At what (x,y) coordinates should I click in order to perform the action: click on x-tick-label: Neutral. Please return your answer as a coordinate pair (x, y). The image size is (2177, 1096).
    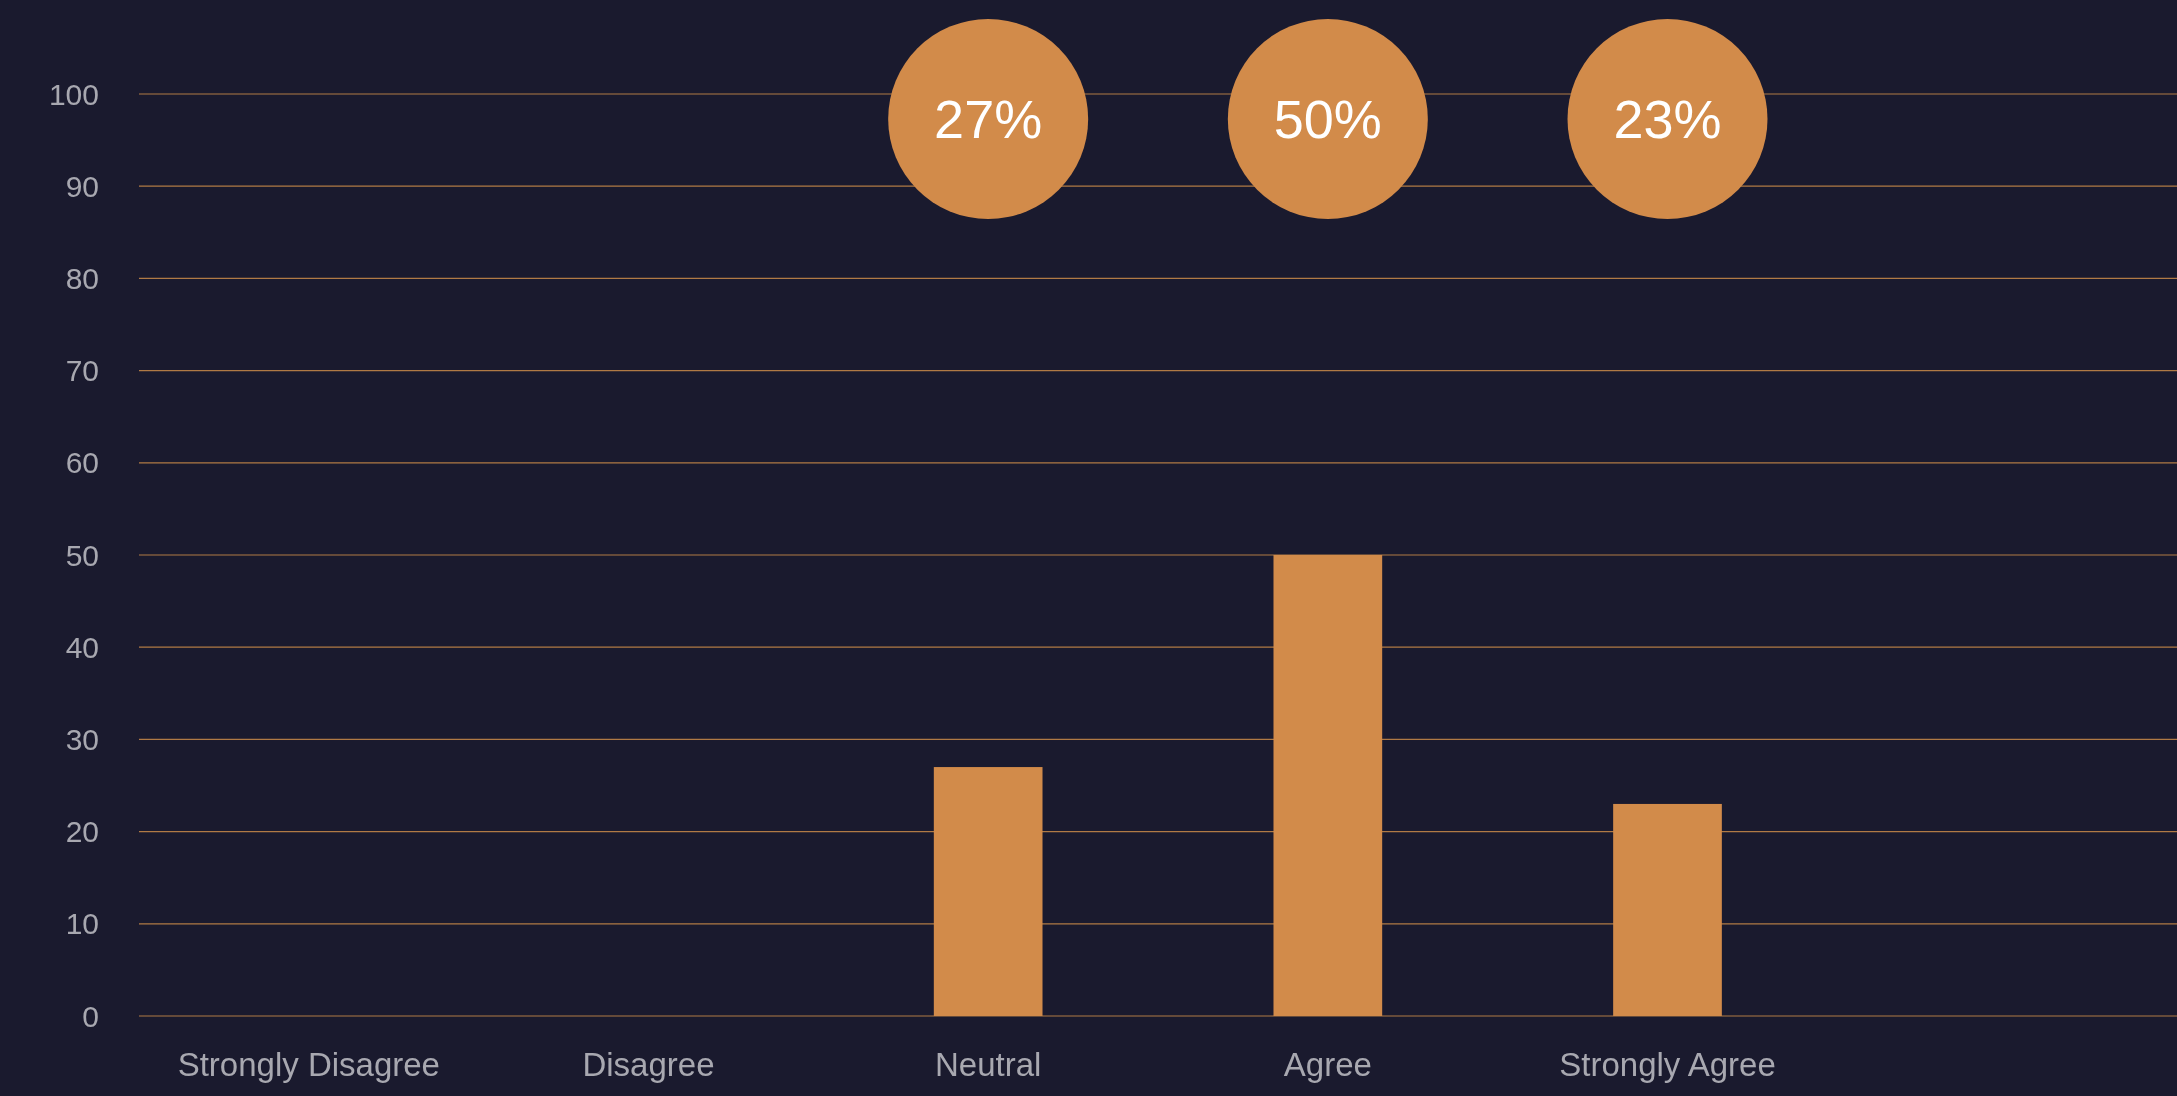
    Looking at the image, I should click on (988, 1064).